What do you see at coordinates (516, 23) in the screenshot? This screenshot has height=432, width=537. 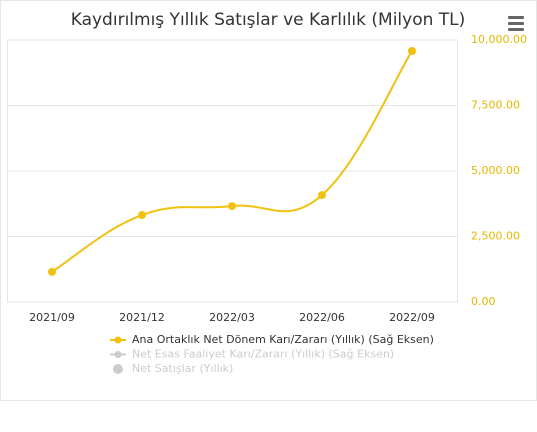 I see `menu-button` at bounding box center [516, 23].